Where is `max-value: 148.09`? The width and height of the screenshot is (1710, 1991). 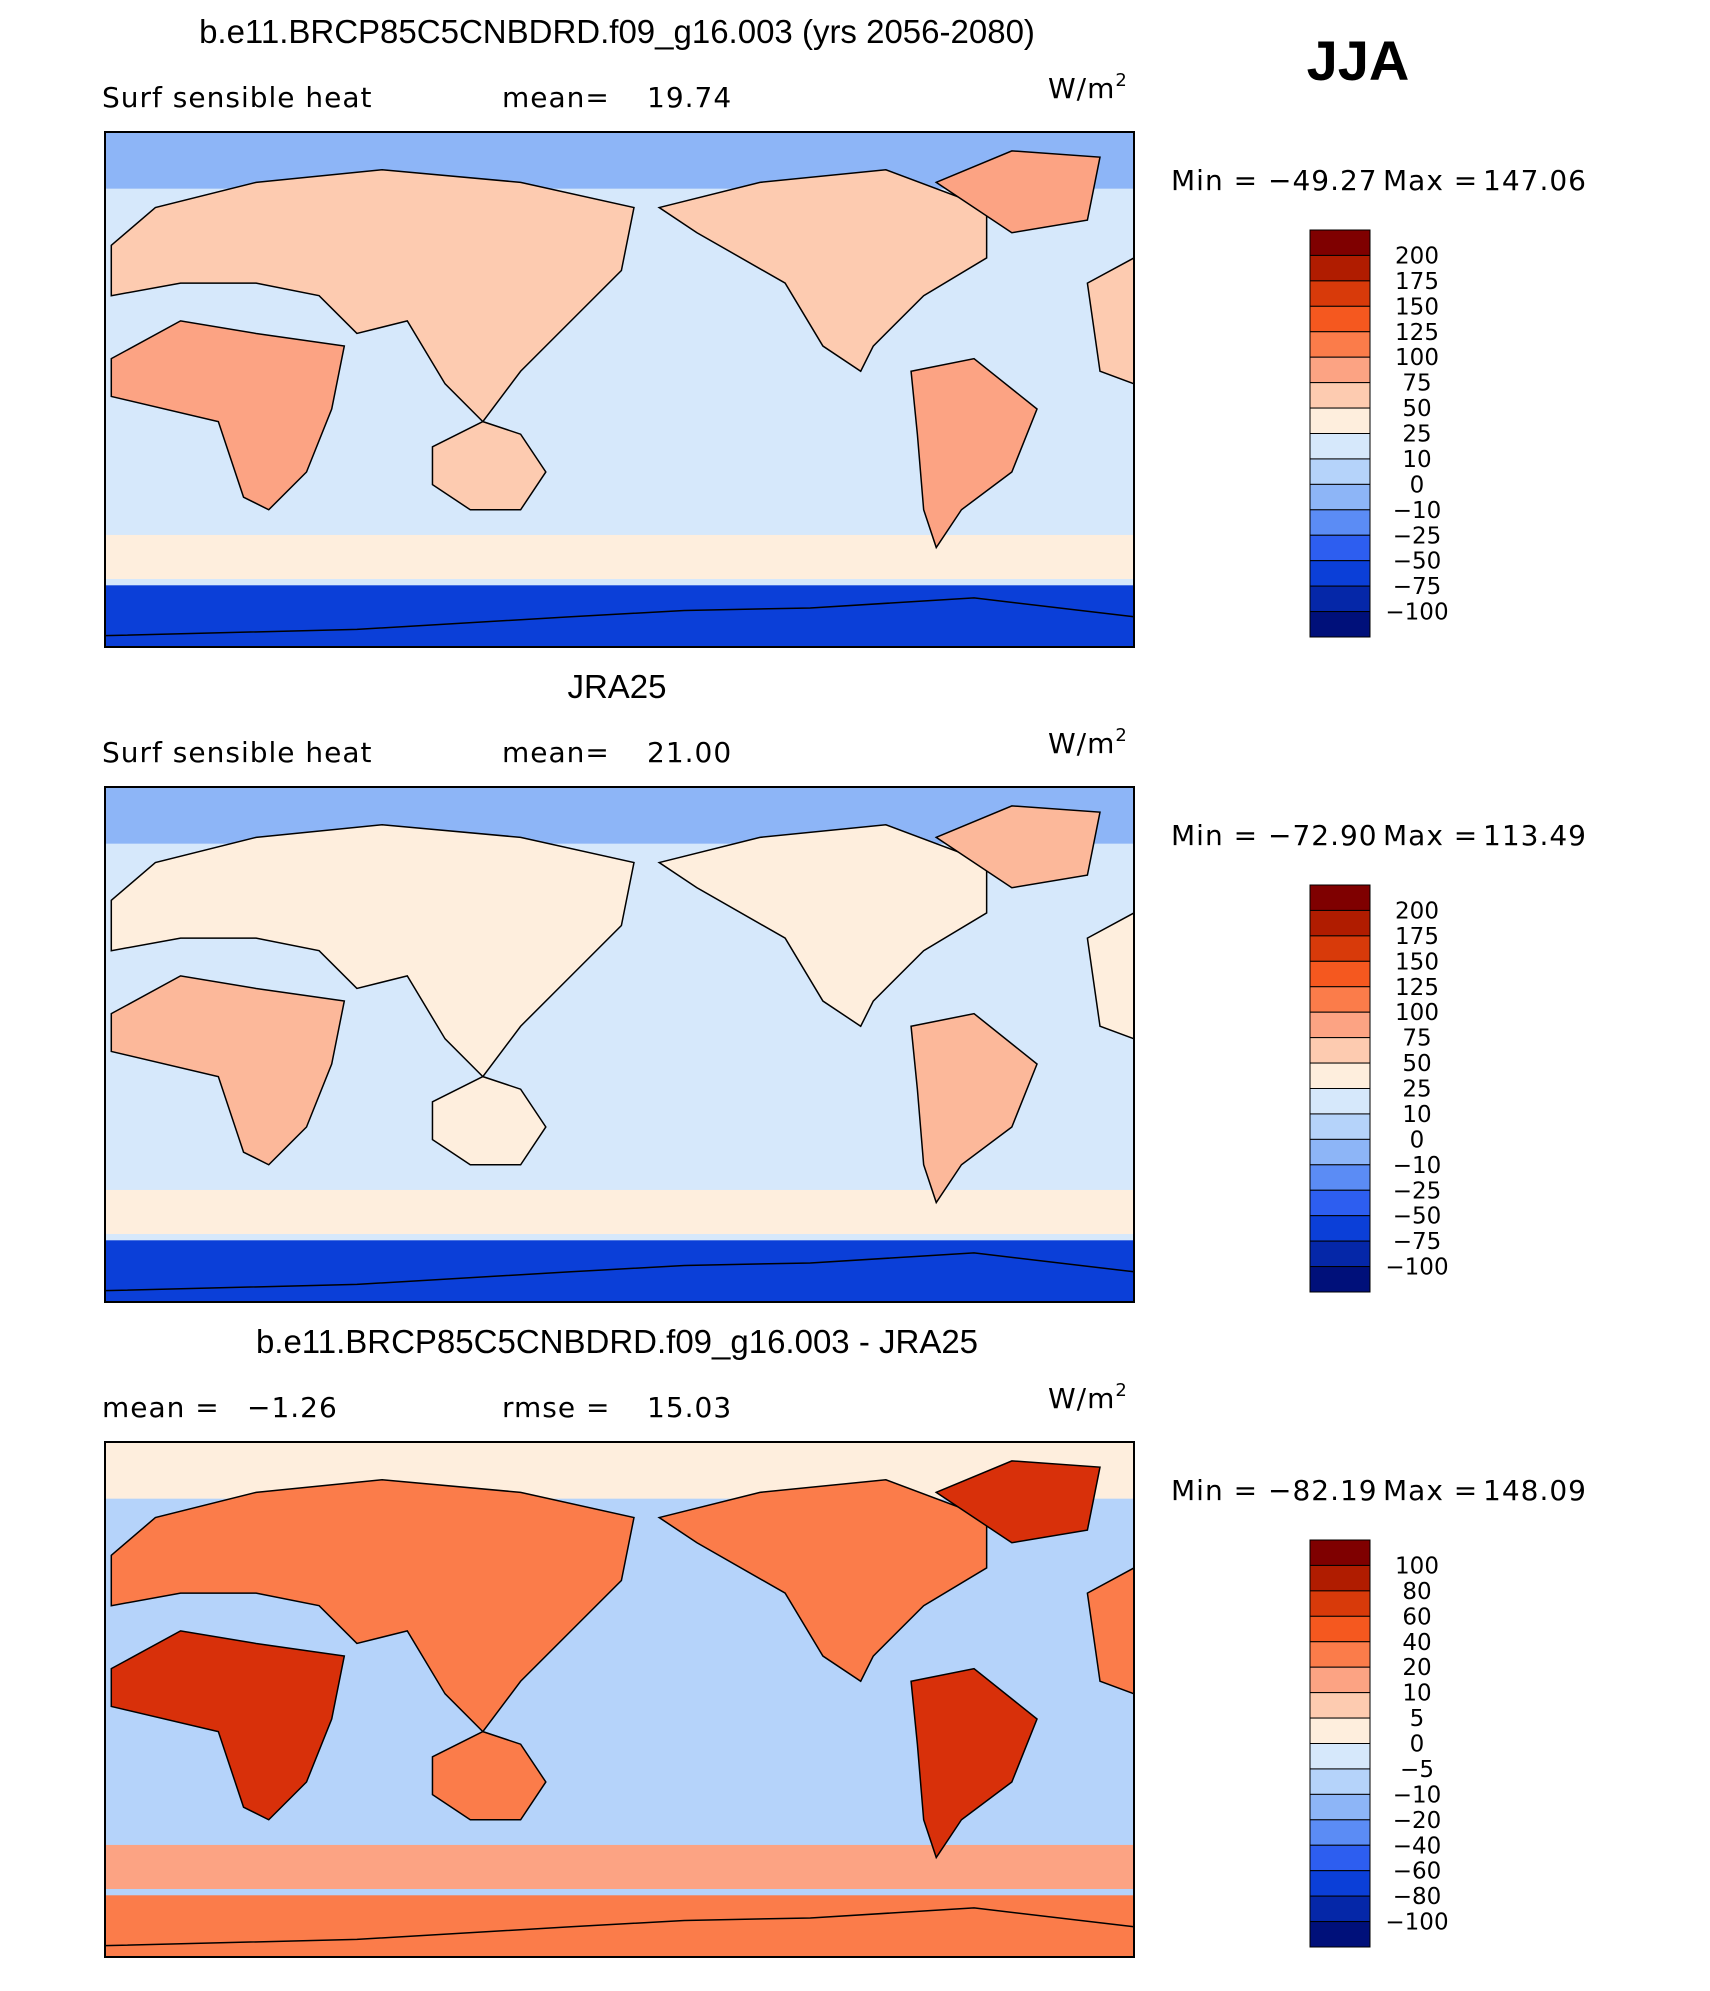
max-value: 148.09 is located at coordinates (1535, 1490).